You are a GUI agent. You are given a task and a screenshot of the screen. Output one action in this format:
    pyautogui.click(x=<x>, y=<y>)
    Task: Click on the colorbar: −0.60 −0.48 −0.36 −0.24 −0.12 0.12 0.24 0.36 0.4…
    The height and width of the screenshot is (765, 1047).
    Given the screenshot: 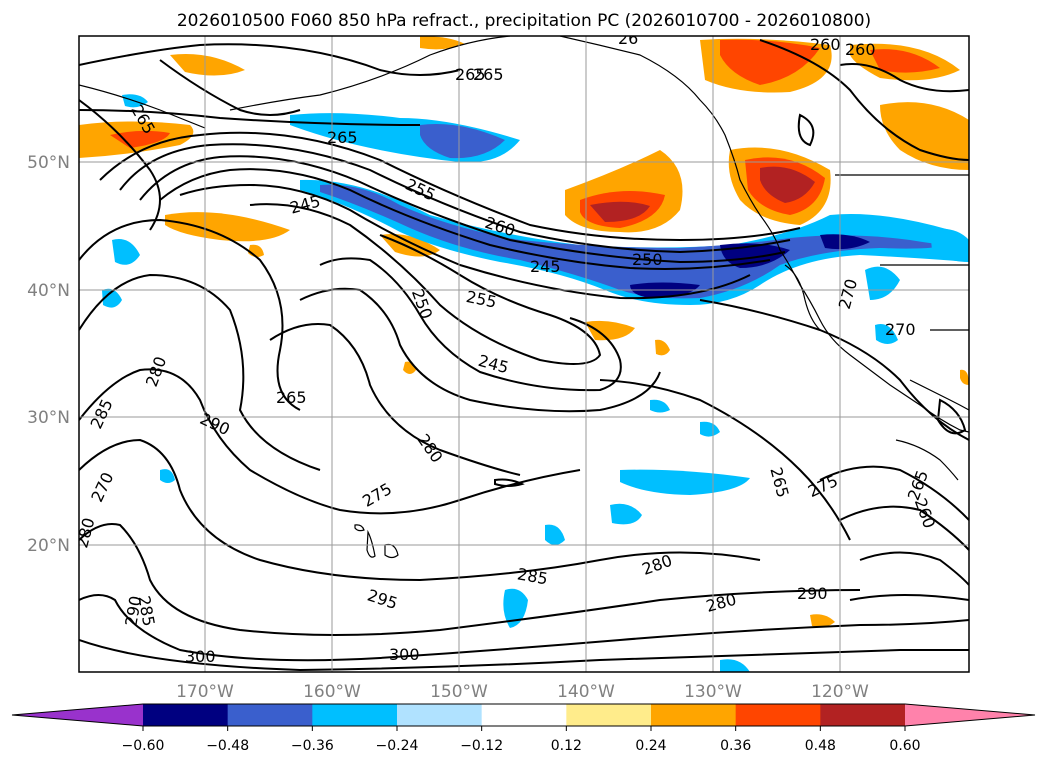 What is the action you would take?
    pyautogui.click(x=523, y=728)
    